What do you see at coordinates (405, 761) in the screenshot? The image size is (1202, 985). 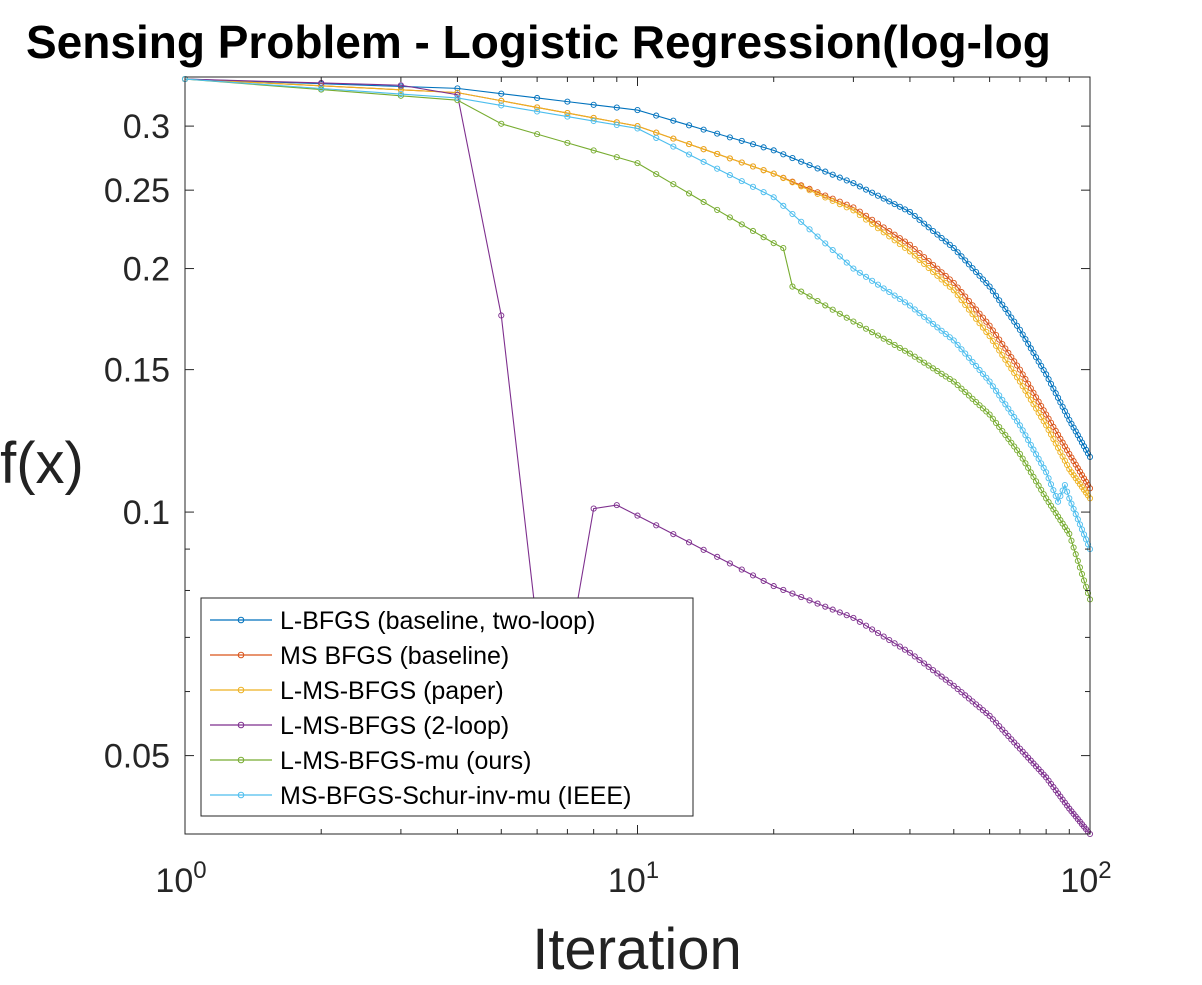 I see `legend-label: L-MS-BFGS-mu (ours)` at bounding box center [405, 761].